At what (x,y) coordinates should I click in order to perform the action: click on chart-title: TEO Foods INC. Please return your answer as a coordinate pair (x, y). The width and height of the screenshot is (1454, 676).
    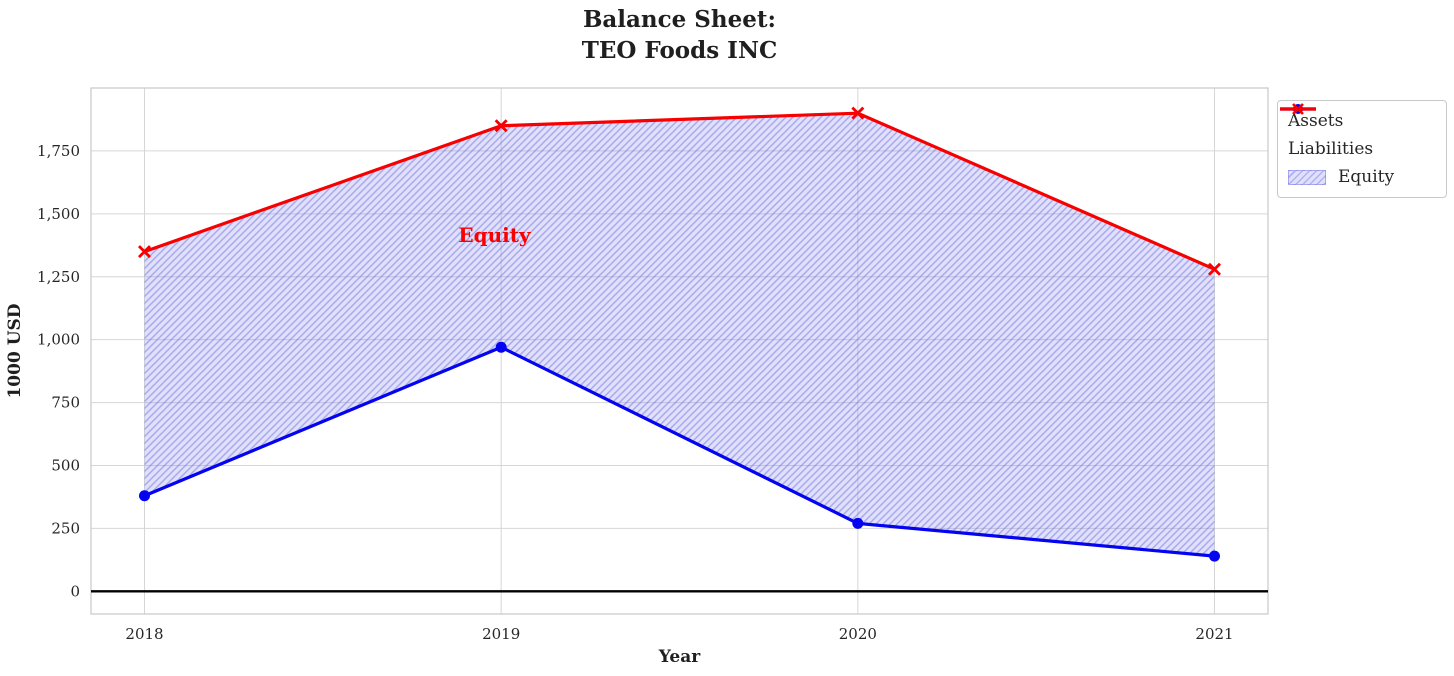
    Looking at the image, I should click on (680, 50).